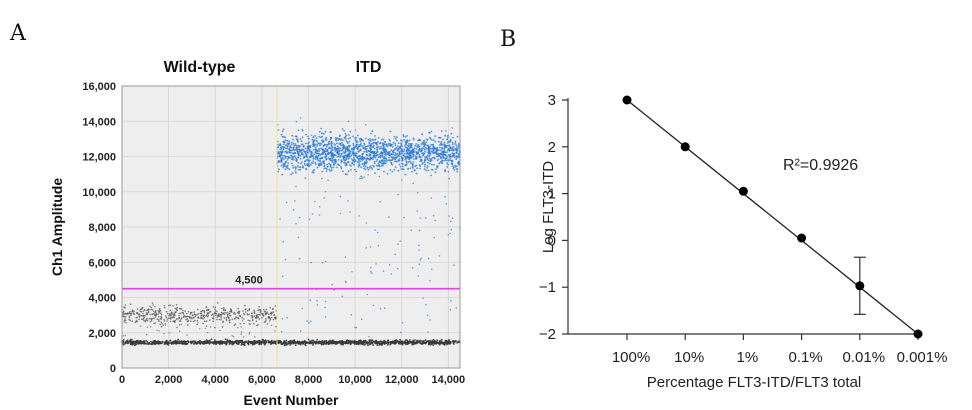 This screenshot has height=410, width=972. Describe the element at coordinates (113, 369) in the screenshot. I see `plot-a-y-tick-label: 0` at that location.